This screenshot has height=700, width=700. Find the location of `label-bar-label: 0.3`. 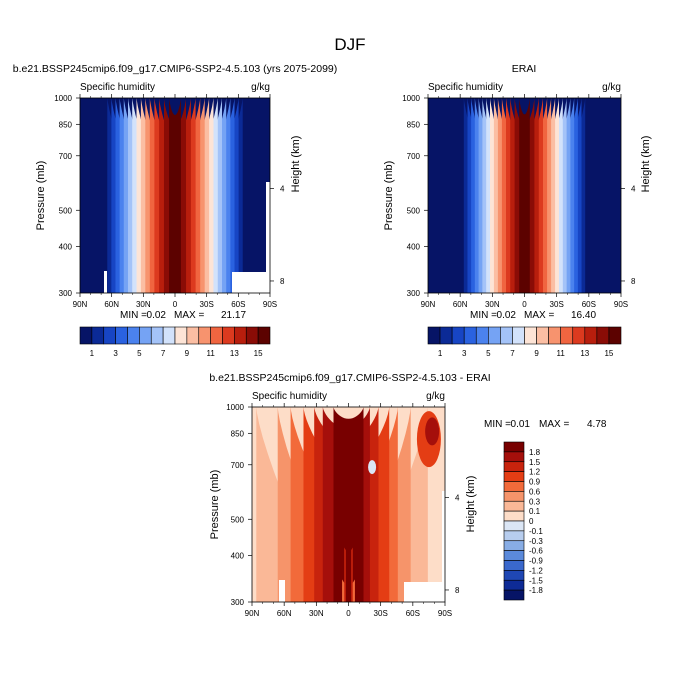

label-bar-label: 0.3 is located at coordinates (535, 501).